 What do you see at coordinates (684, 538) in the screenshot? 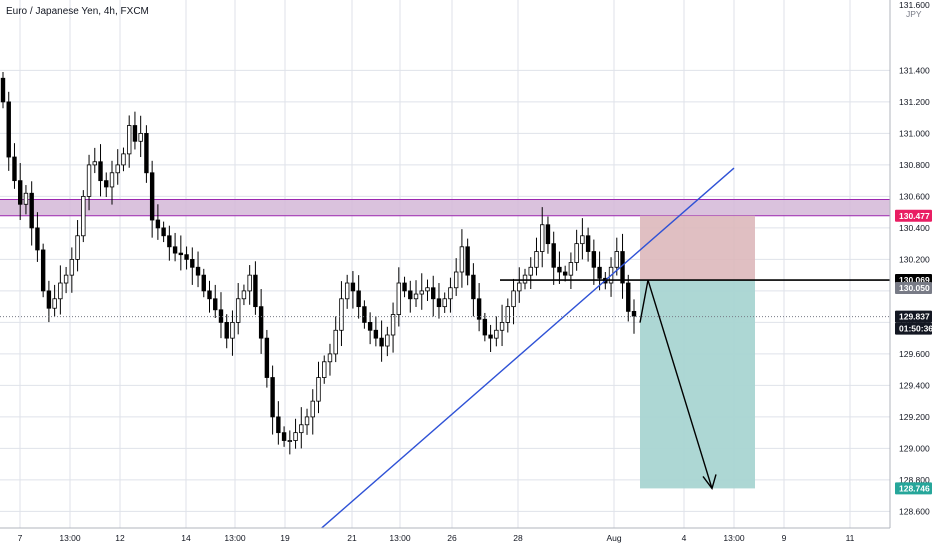
I see `time-tick-label: 4` at bounding box center [684, 538].